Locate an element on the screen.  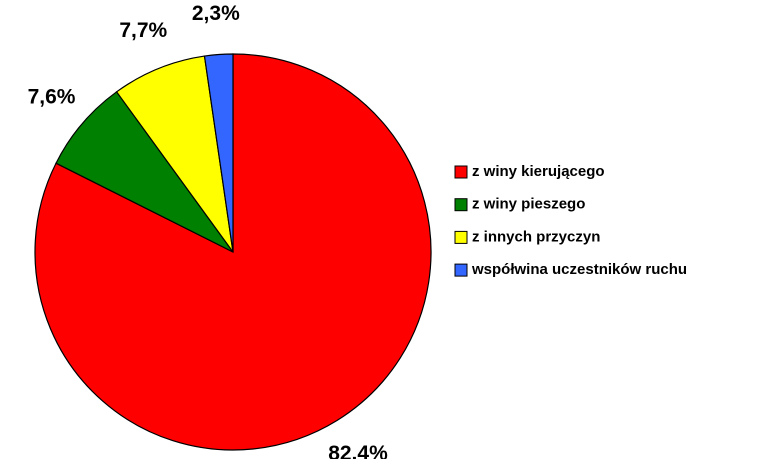
data-label: 7,6% is located at coordinates (52, 97).